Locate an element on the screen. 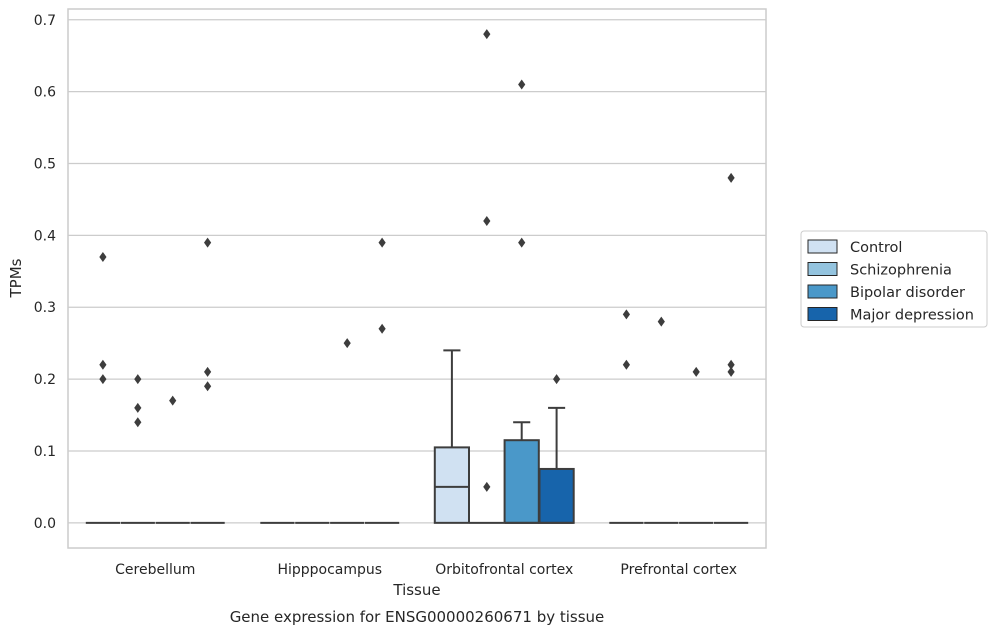 This screenshot has height=634, width=997. legend-label: Major depression is located at coordinates (912, 316).